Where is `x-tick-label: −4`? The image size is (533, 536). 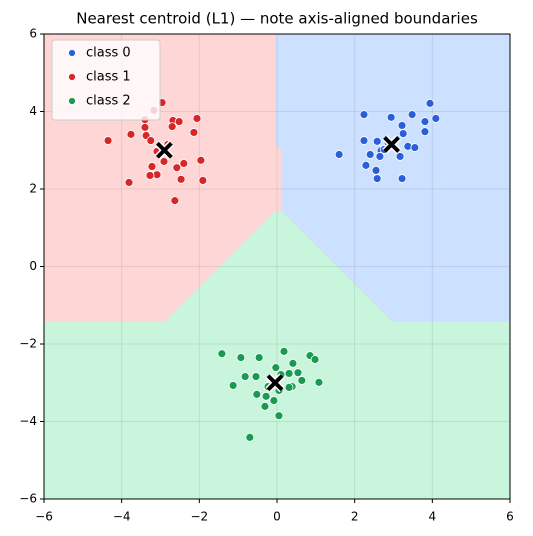
x-tick-label: −4 is located at coordinates (122, 517).